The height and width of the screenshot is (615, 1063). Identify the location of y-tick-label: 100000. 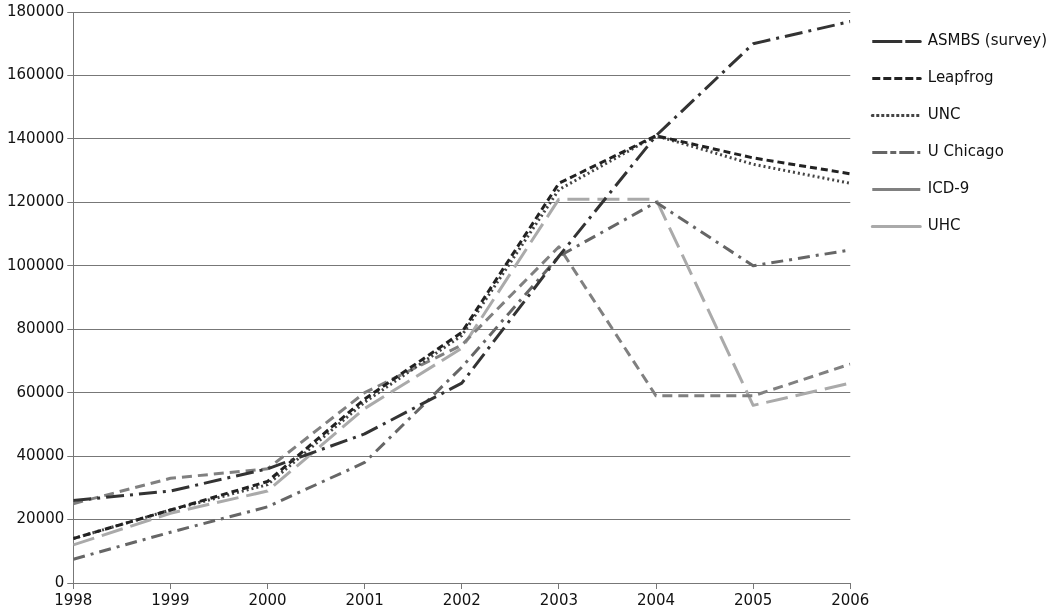
(36, 264).